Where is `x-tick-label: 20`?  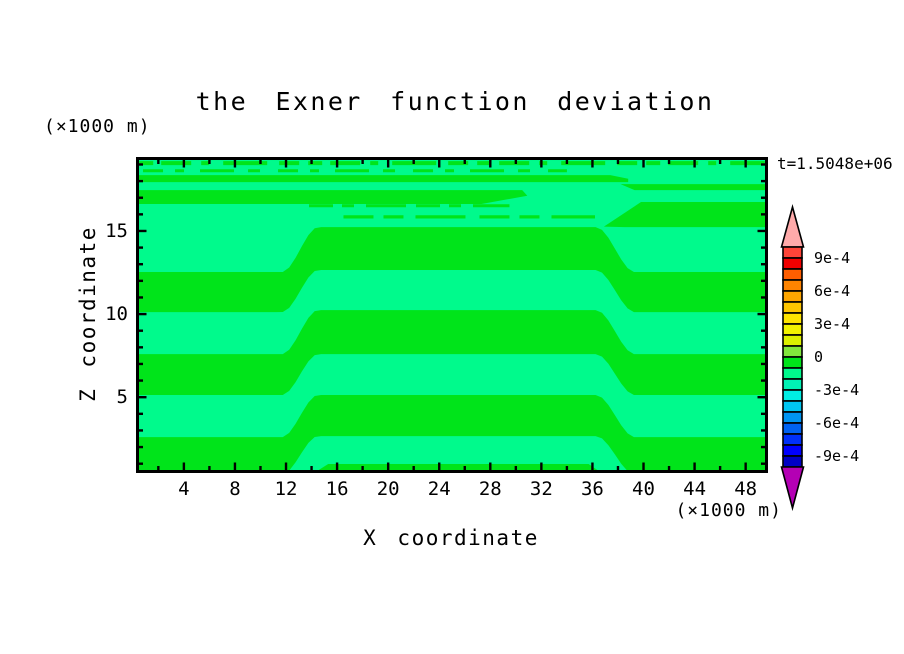
x-tick-label: 20 is located at coordinates (388, 489).